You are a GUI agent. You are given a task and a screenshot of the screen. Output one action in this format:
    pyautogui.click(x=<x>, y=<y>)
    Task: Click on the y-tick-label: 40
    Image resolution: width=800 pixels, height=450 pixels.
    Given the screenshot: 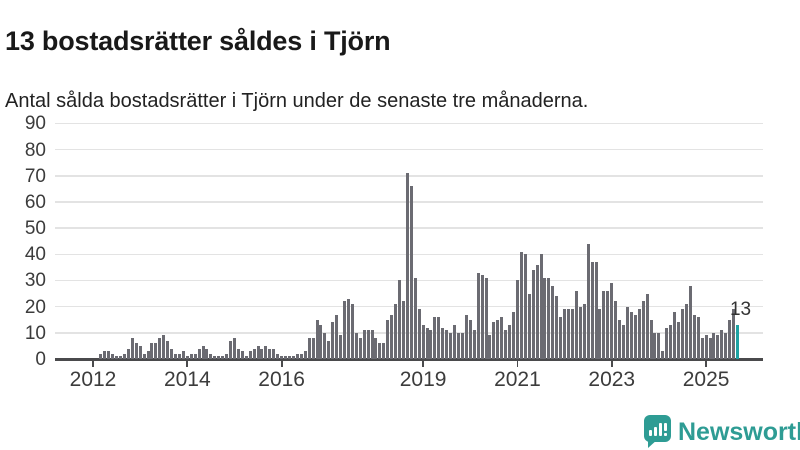 What is the action you would take?
    pyautogui.click(x=35, y=255)
    